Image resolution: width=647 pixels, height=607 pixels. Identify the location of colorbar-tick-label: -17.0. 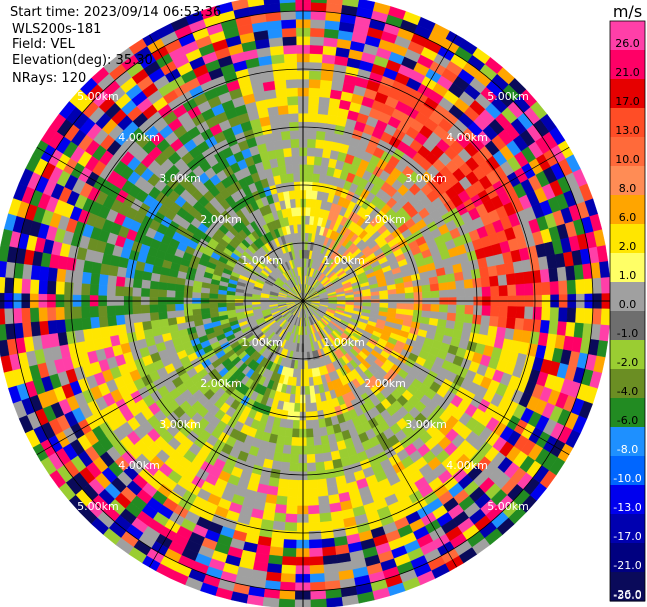
(627, 536).